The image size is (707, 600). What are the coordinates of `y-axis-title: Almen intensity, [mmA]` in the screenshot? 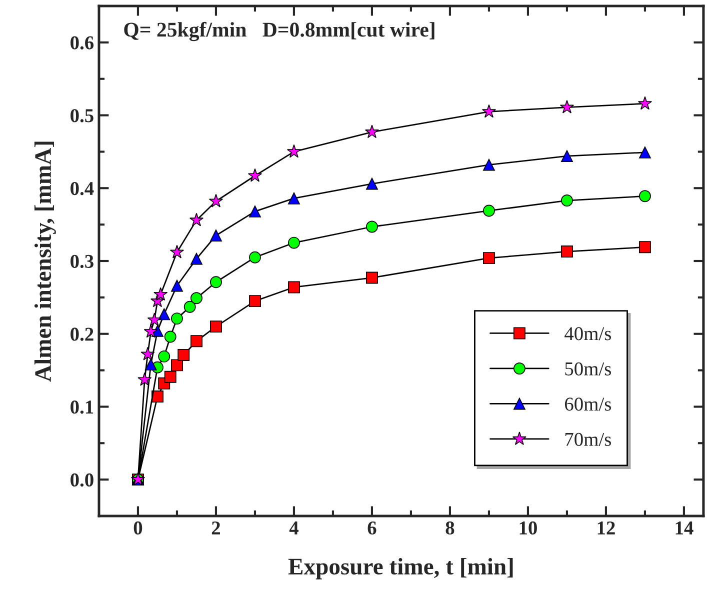 It's located at (45, 262).